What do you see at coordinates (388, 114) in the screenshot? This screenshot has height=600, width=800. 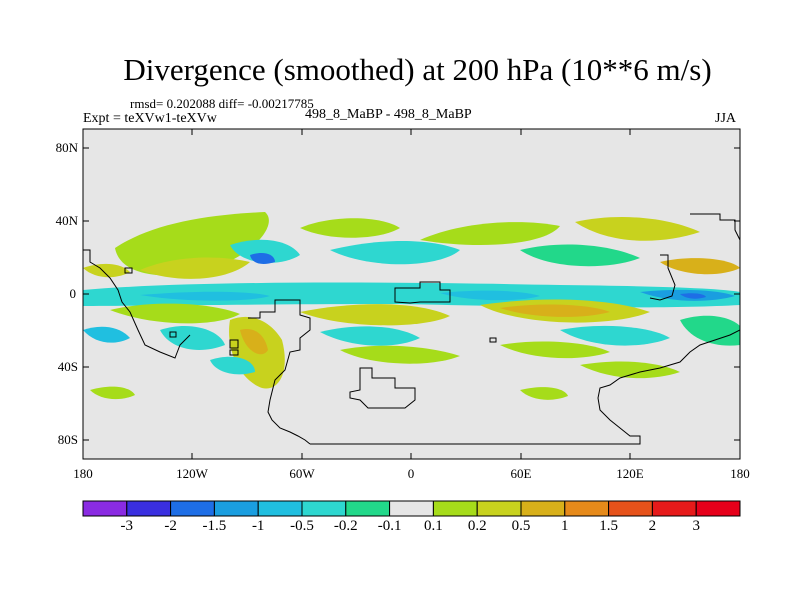 I see `case-label: 498_8_MaBP - 498_8_MaBP` at bounding box center [388, 114].